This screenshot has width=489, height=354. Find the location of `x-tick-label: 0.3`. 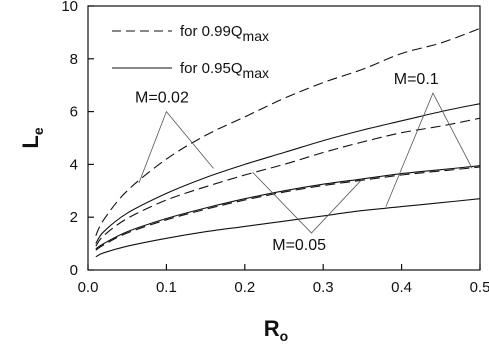

x-tick-label: 0.3 is located at coordinates (323, 287).